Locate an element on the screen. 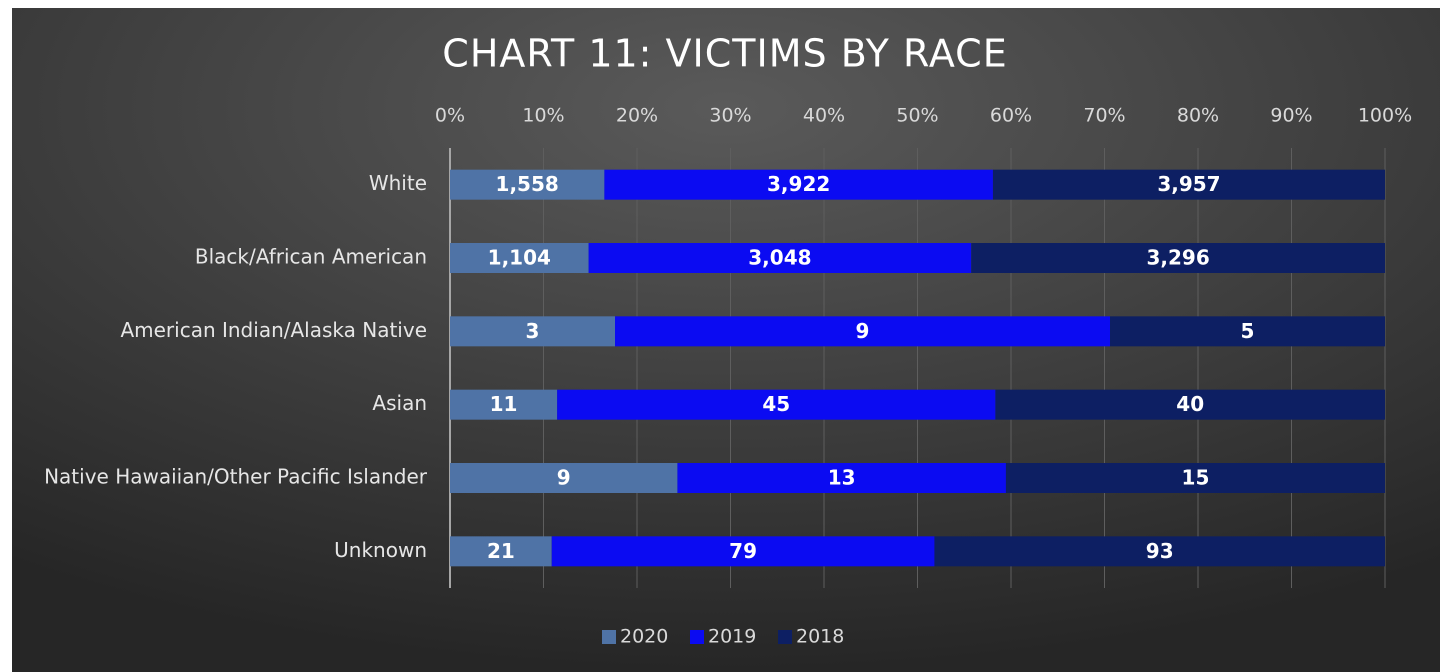 This screenshot has height=672, width=1440. data-label: 40 is located at coordinates (1190, 404).